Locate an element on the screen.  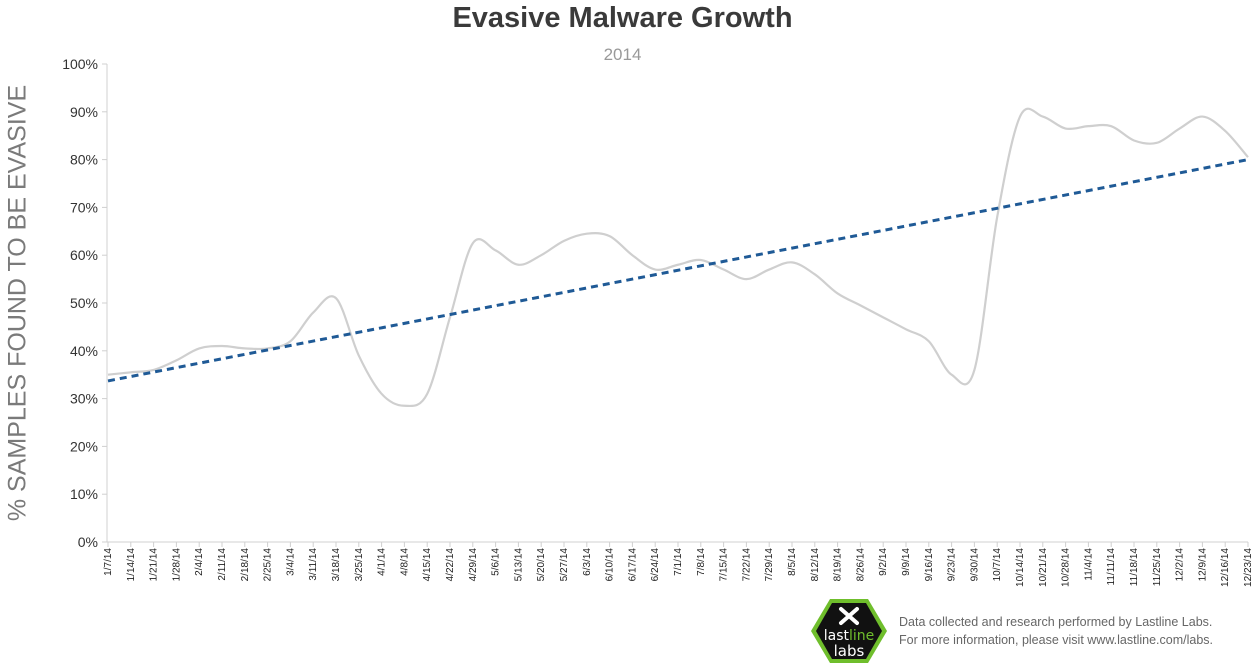
x-tick-label: 9/9/14 is located at coordinates (906, 562).